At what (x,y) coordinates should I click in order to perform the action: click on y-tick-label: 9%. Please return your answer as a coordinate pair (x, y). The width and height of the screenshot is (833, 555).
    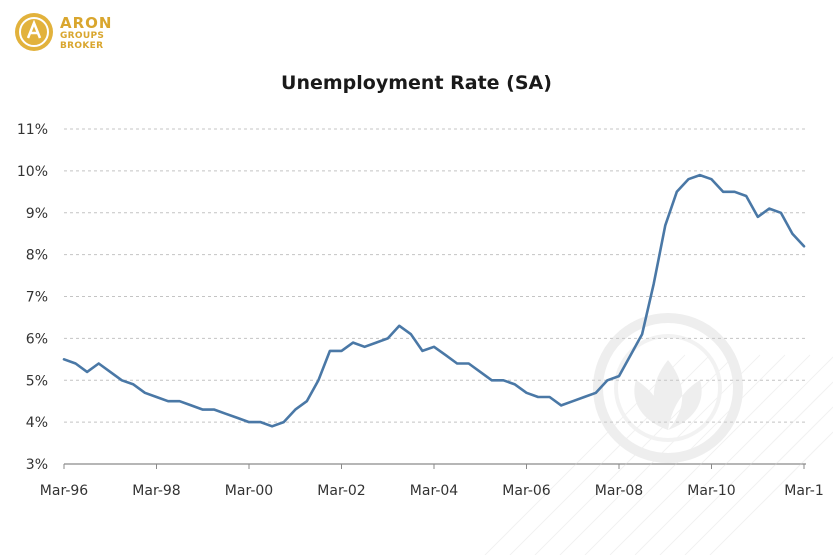
    Looking at the image, I should click on (37, 214).